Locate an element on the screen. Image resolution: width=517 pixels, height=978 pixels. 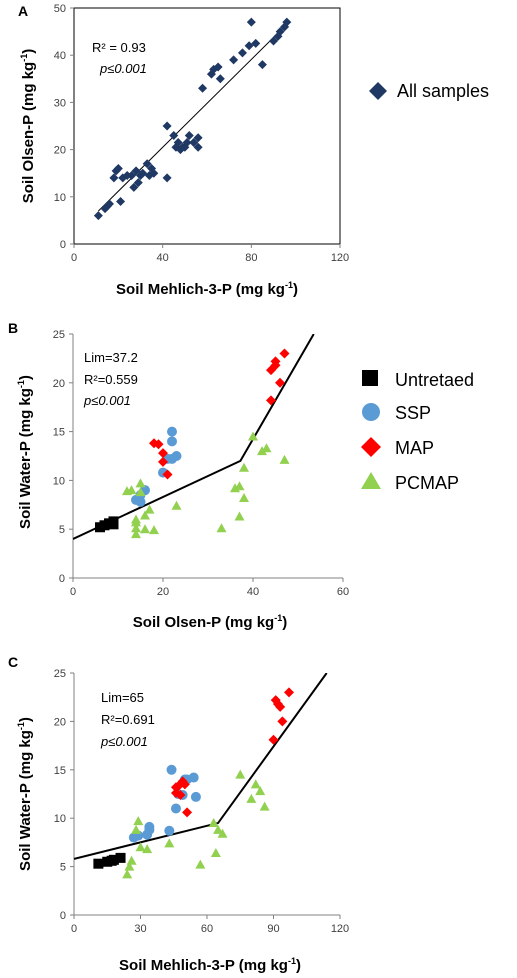
legend-all-samples-label: All samples is located at coordinates (443, 91).